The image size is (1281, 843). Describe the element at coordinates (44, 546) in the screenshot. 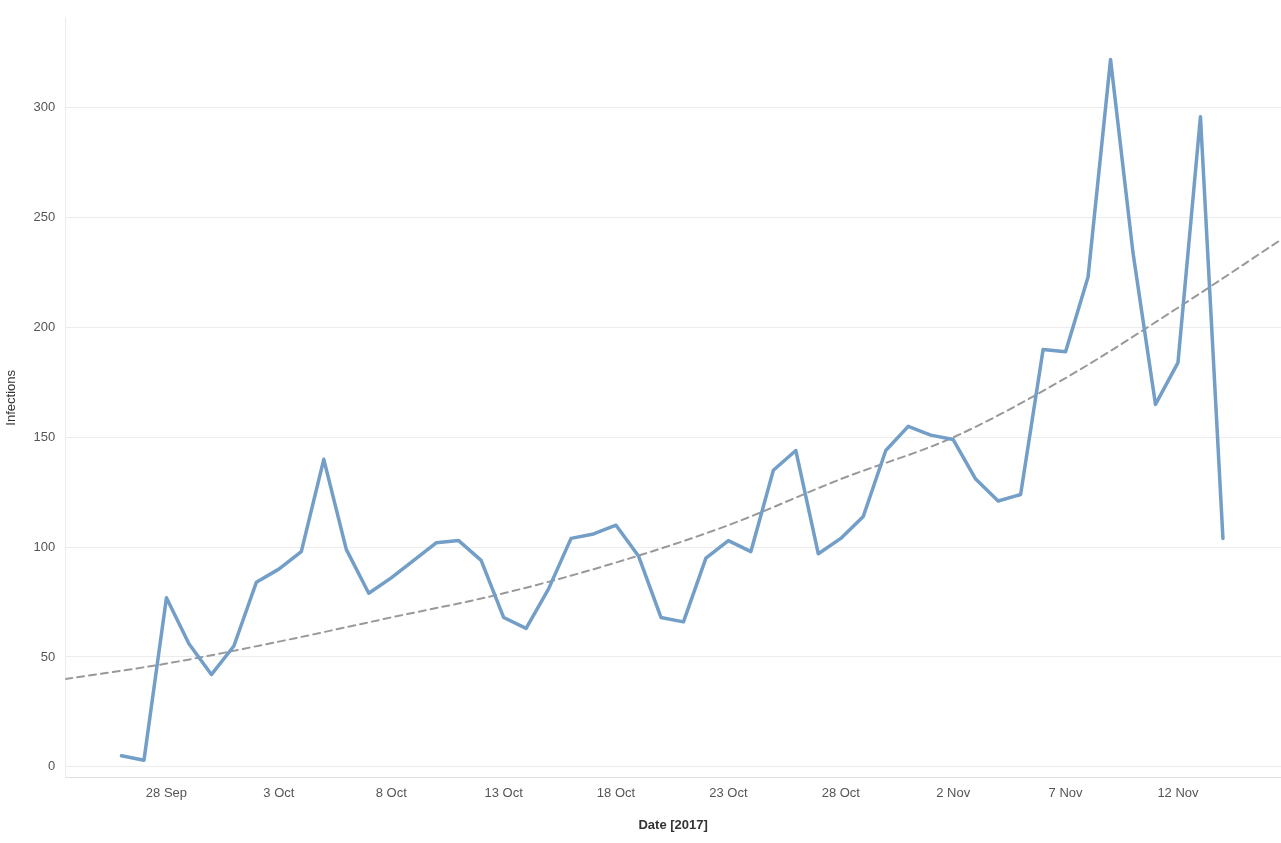

I see `y-tick-label: 100` at that location.